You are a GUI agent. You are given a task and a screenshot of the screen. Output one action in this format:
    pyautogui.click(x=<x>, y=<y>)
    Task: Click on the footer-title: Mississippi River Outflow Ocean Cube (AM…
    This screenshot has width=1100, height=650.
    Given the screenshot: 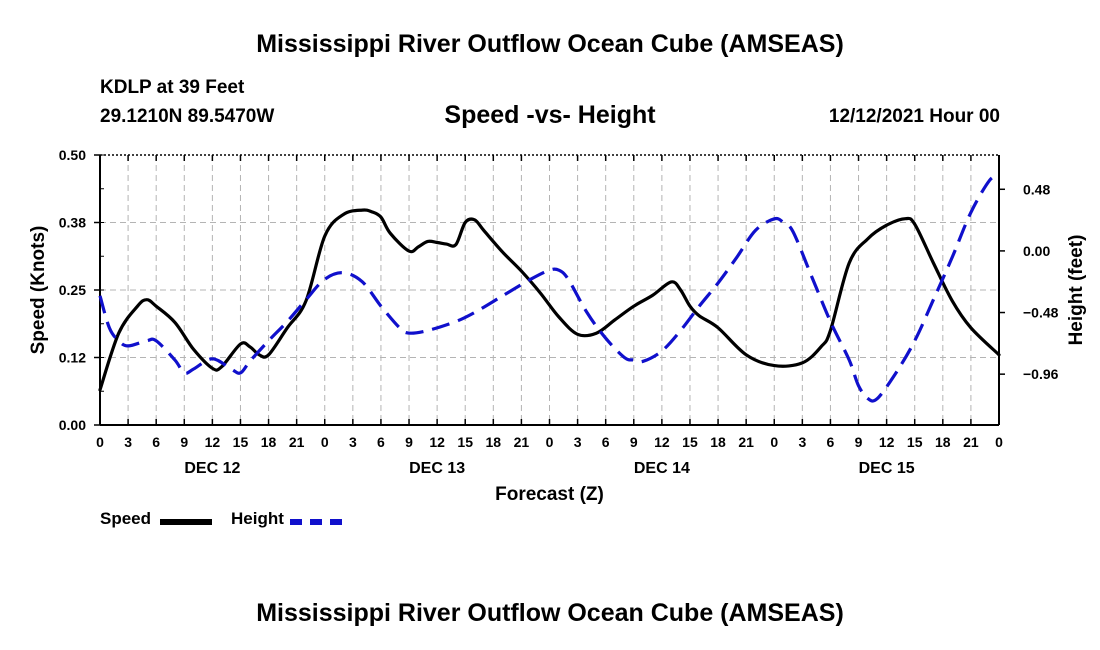 What is the action you would take?
    pyautogui.click(x=550, y=613)
    